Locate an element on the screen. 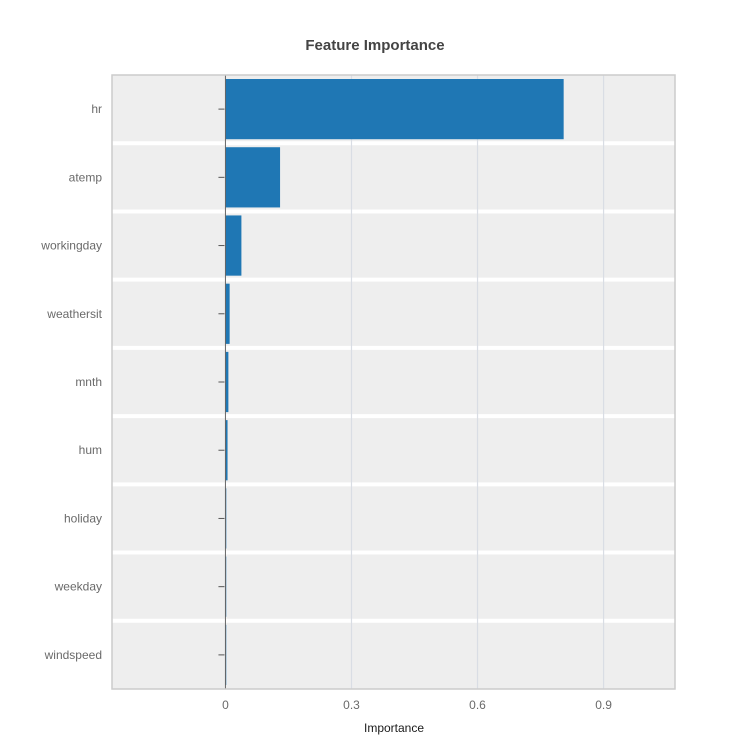 The width and height of the screenshot is (750, 750). x-axis-title: Importance is located at coordinates (394, 728).